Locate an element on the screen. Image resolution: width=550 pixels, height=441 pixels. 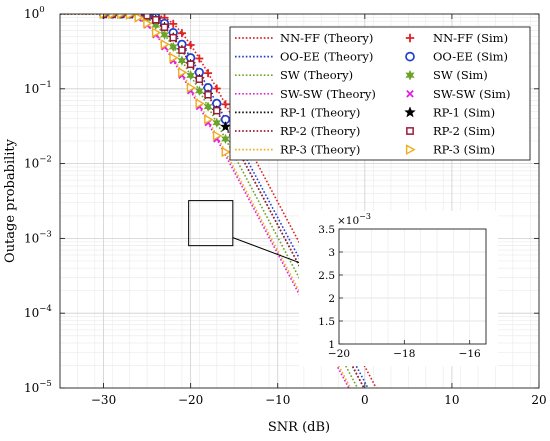
y-tick-label: 10⁰ is located at coordinates (34, 13).